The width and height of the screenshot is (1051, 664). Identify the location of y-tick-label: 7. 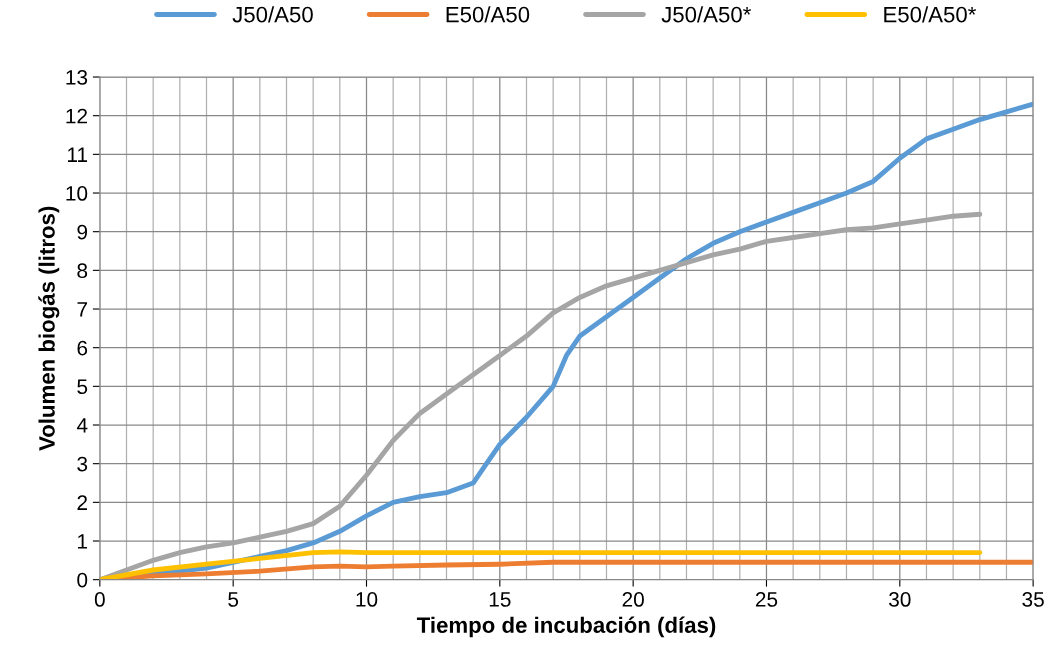
(82, 309).